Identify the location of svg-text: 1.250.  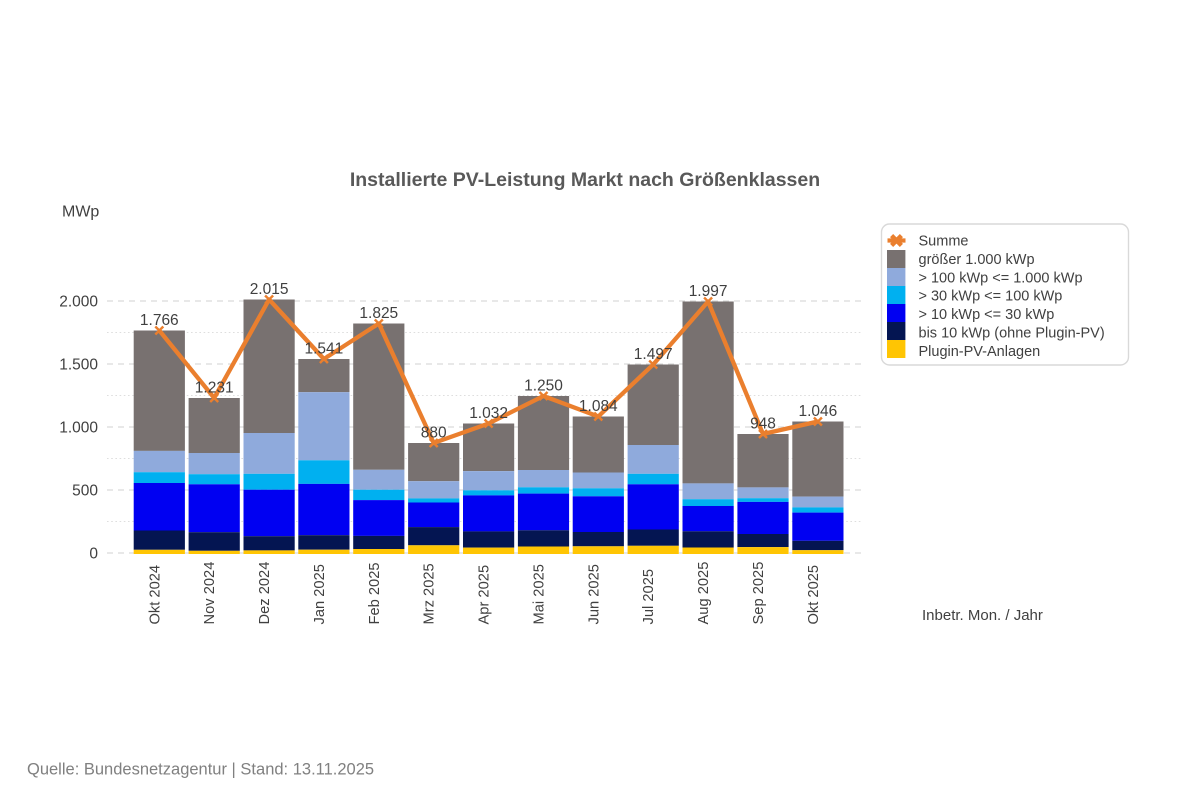
(543, 386).